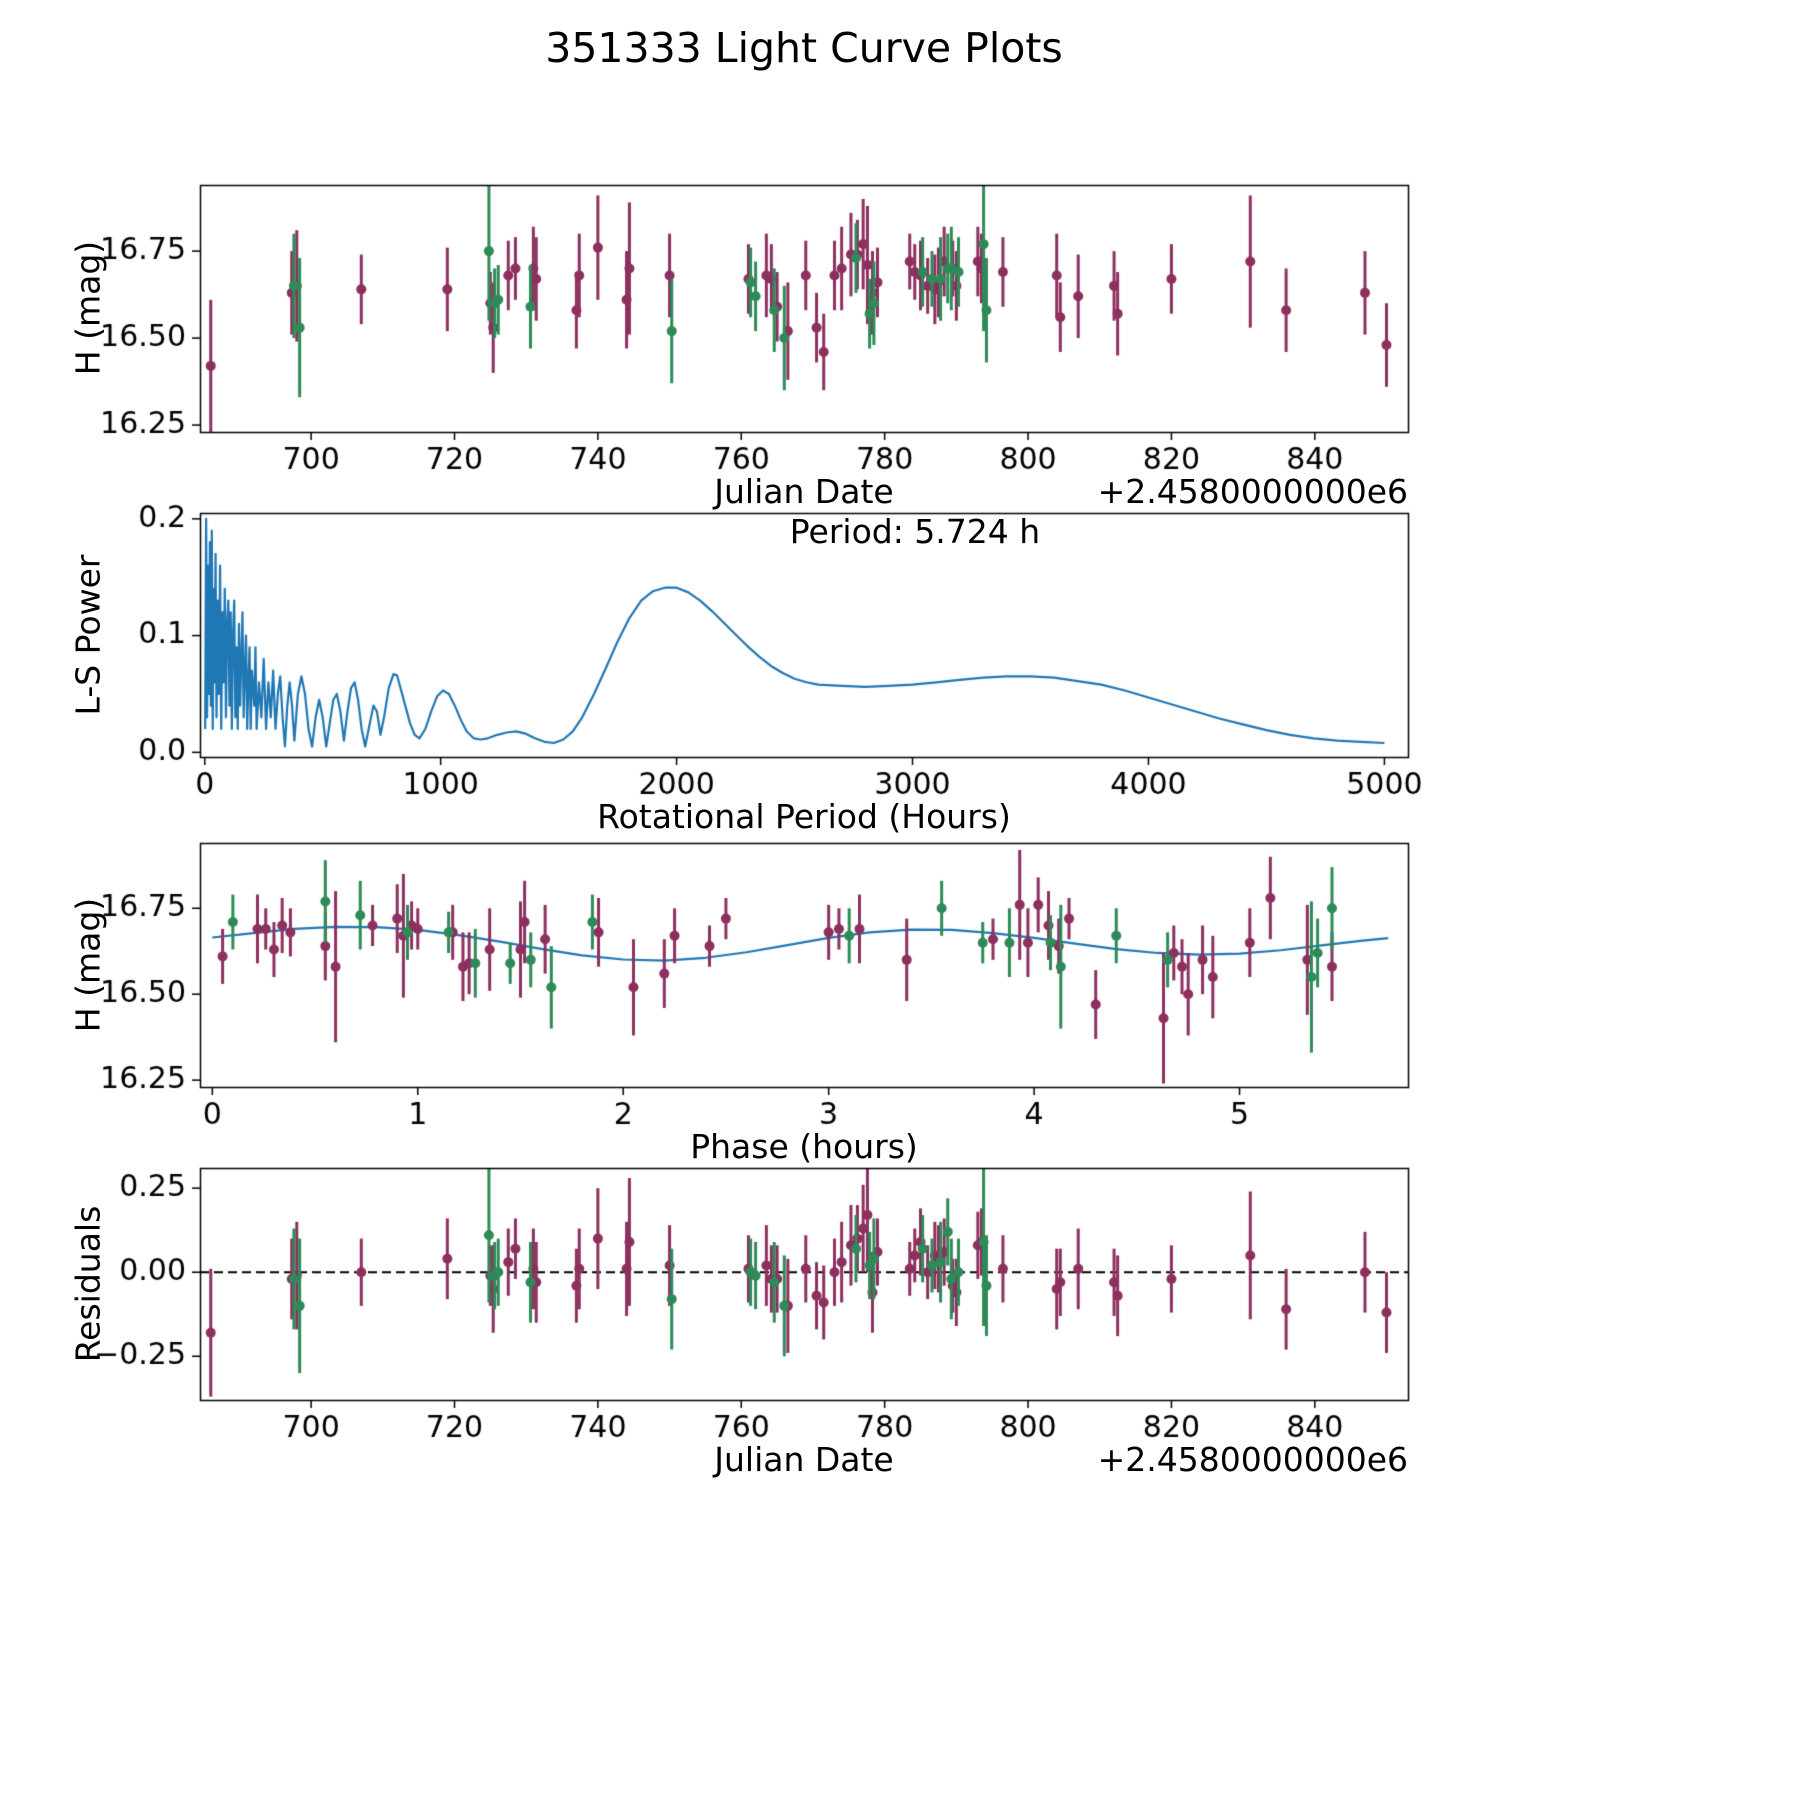 Image resolution: width=1800 pixels, height=1800 pixels. I want to click on axis-label-julian-date-bottom: Julian Date, so click(804, 1459).